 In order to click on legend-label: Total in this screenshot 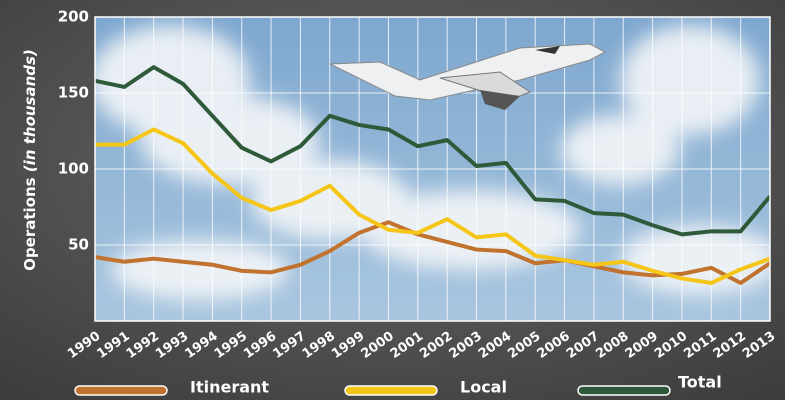, I will do `click(700, 382)`.